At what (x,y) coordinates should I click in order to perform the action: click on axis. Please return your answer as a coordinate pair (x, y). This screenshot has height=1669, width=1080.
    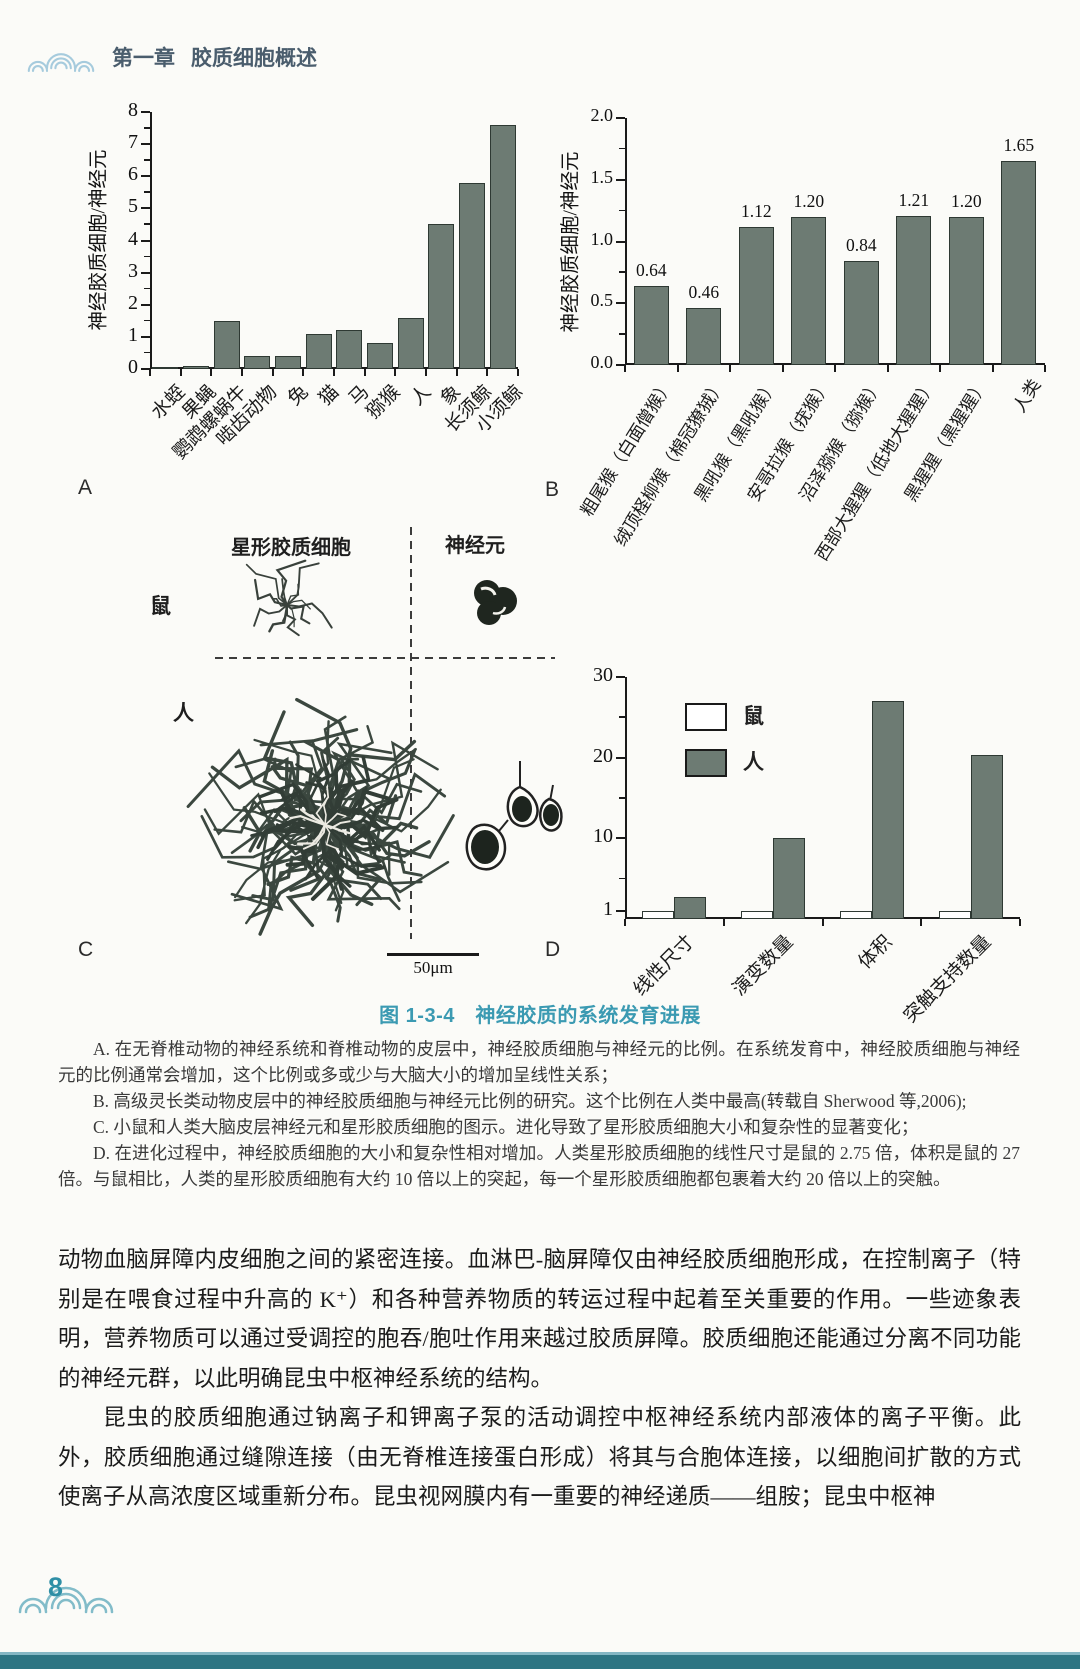
    Looking at the image, I should click on (822, 798).